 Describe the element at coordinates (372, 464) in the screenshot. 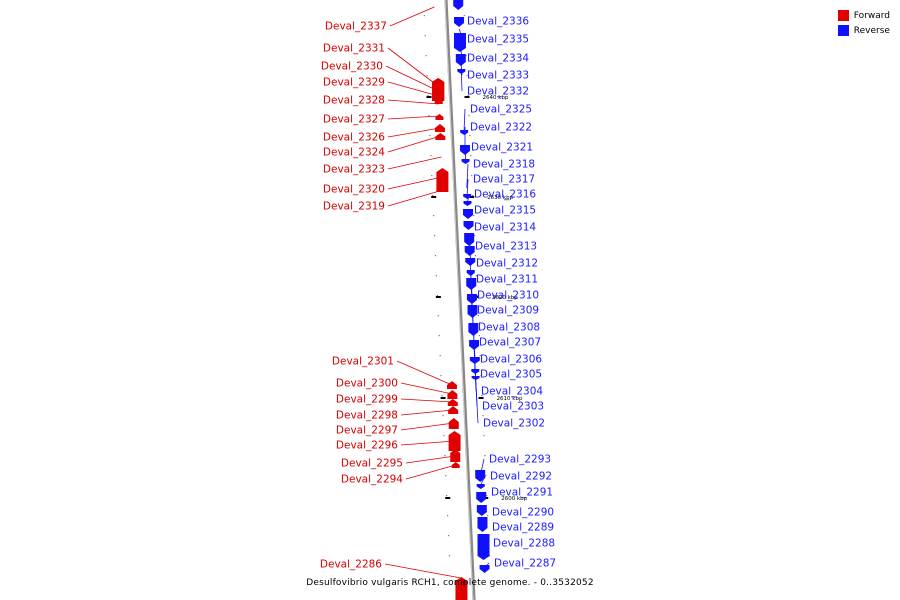

I see `gene-label: Deval_2295` at that location.